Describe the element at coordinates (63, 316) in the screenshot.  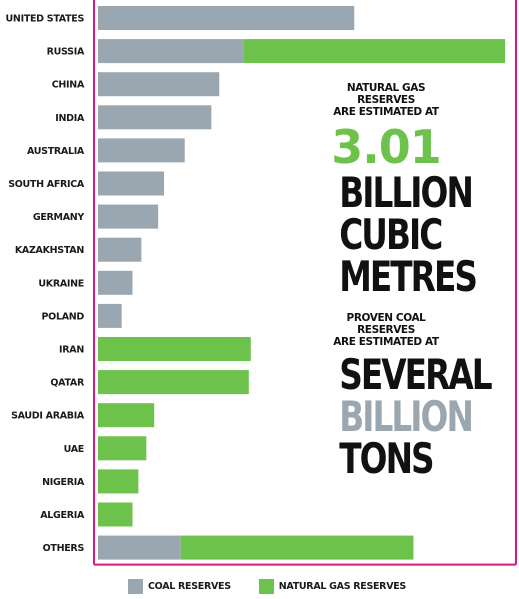
I see `category-label: POLAND` at that location.